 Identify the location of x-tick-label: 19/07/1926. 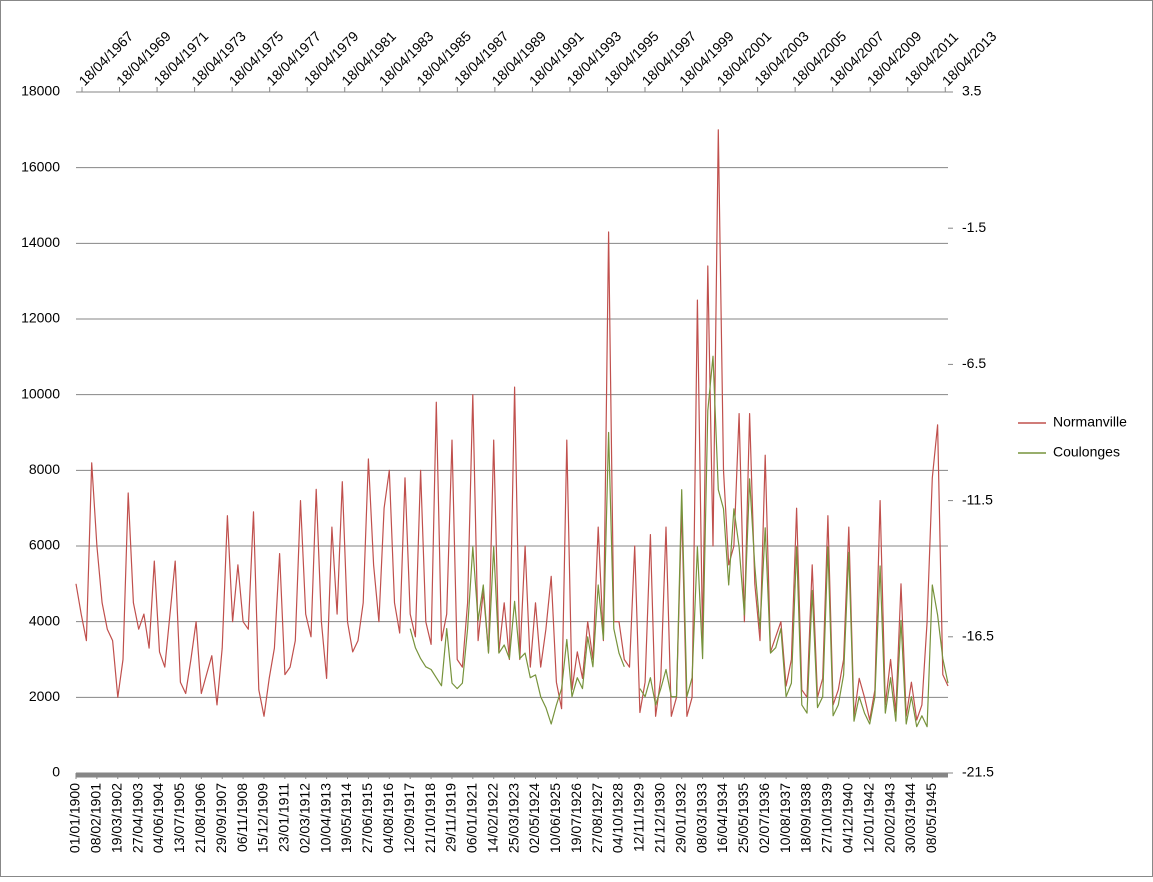
(576, 818).